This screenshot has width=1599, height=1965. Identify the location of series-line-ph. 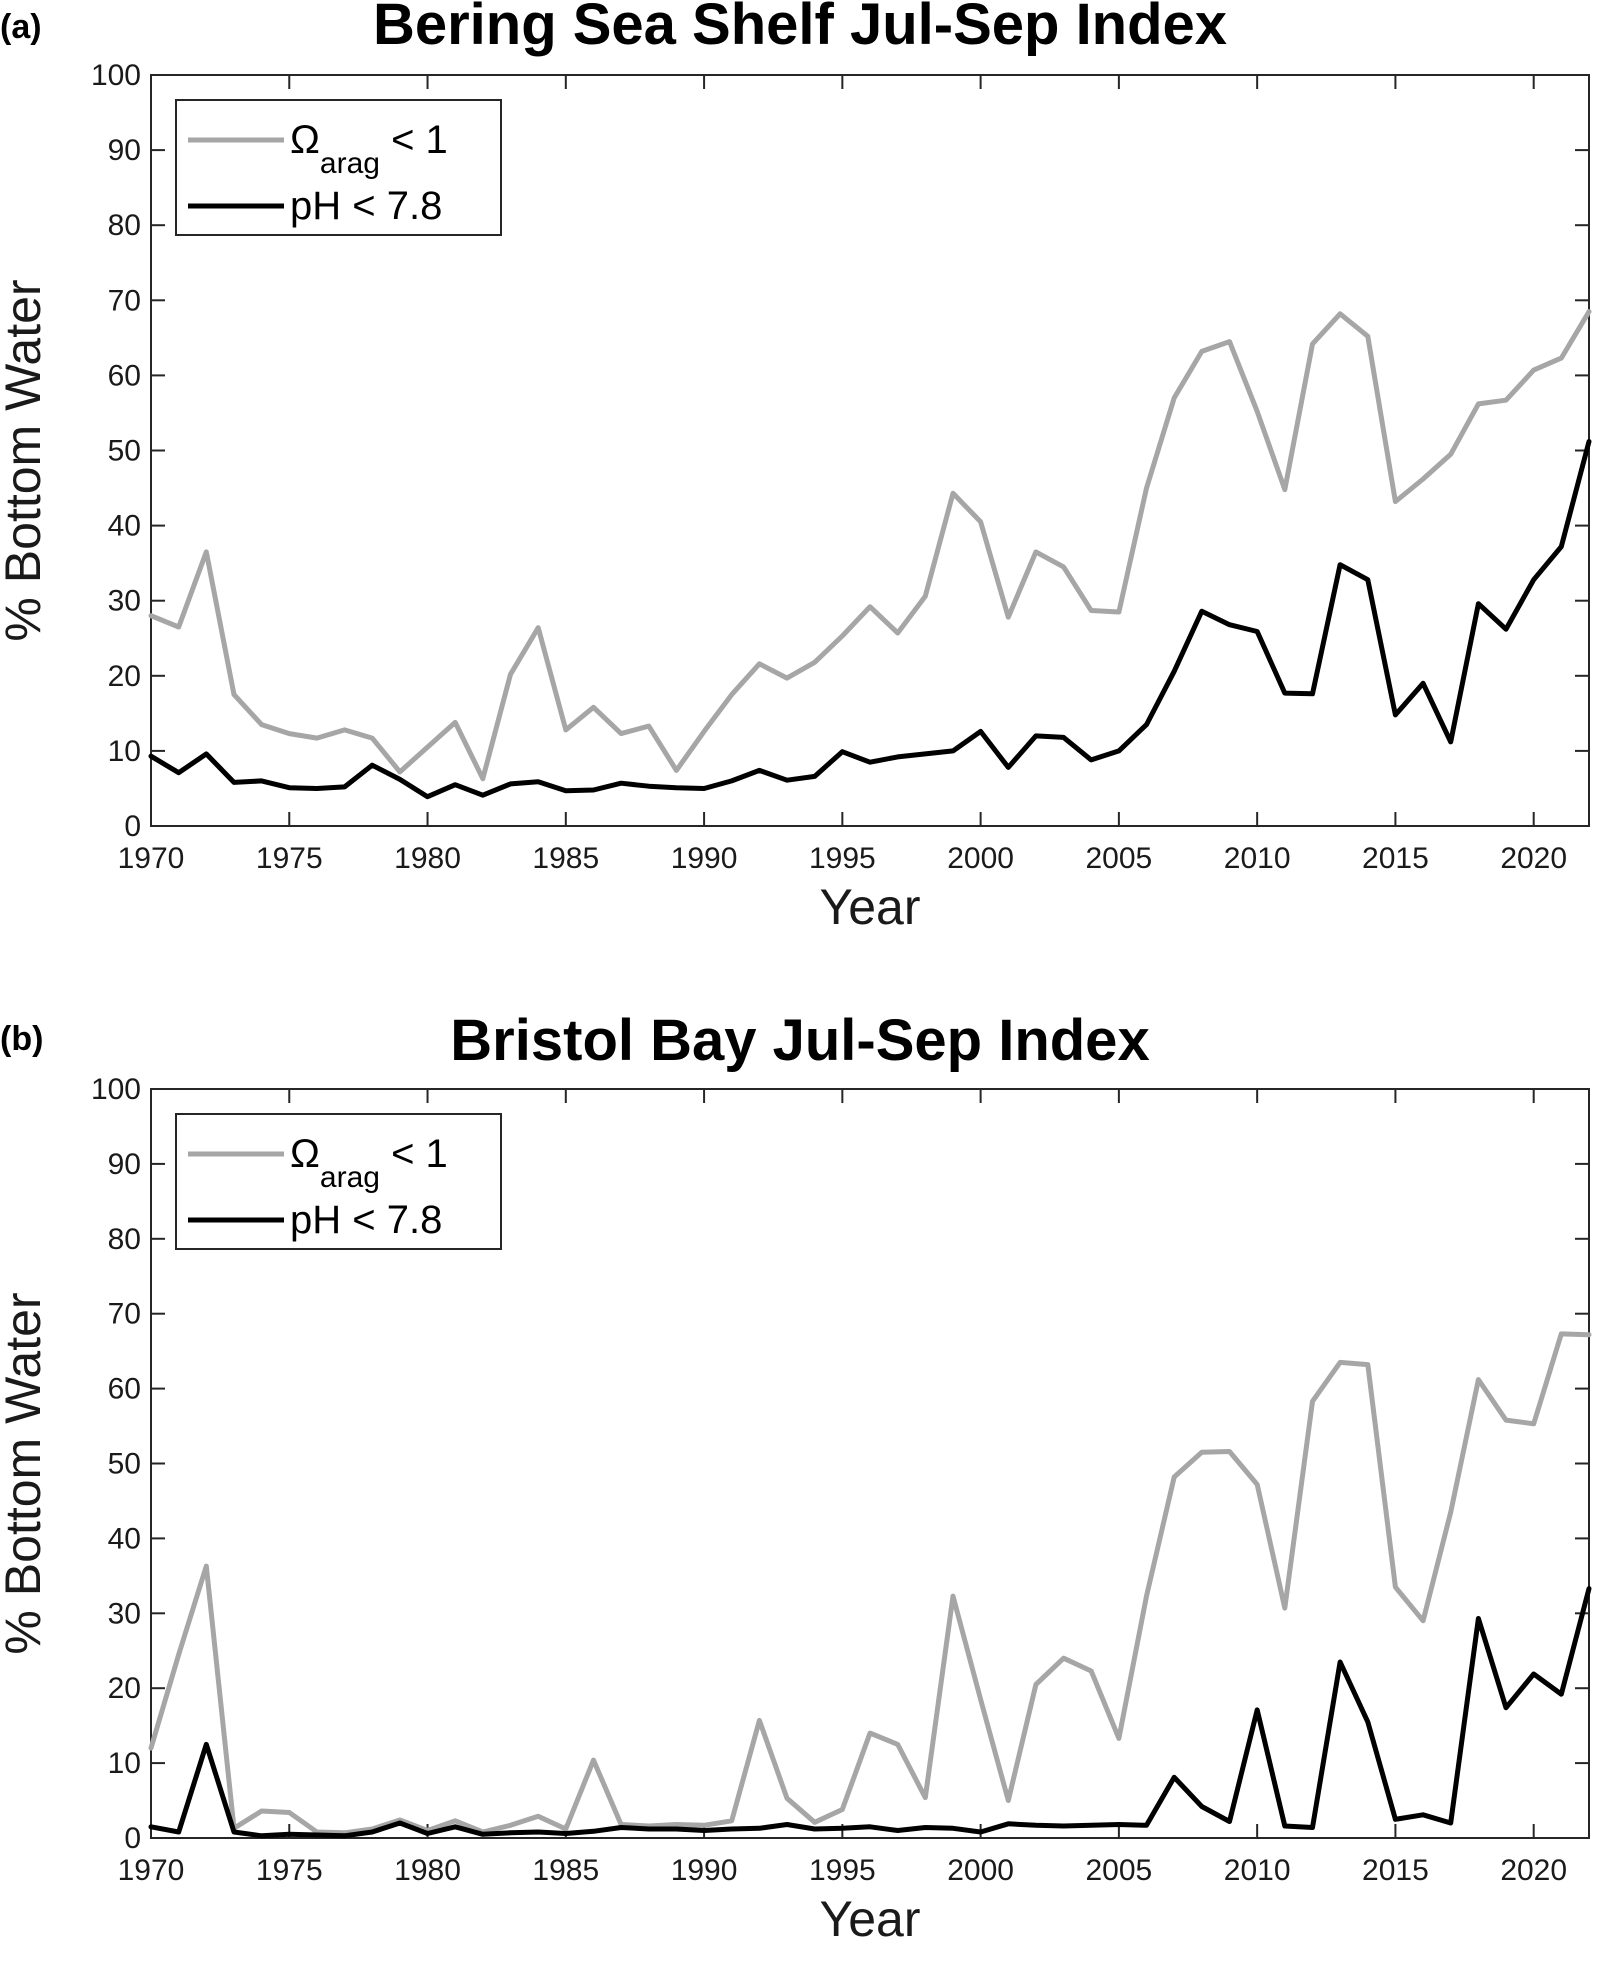
(870, 1712).